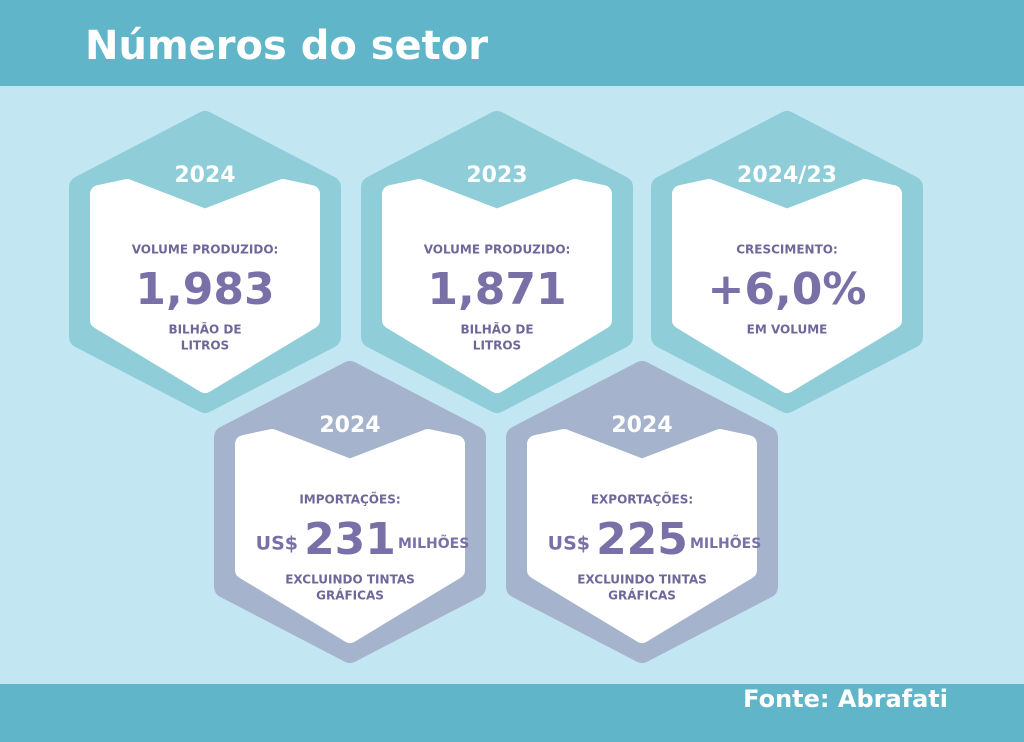 This screenshot has height=742, width=1024. Describe the element at coordinates (845, 699) in the screenshot. I see `source: Fonte: Abrafati` at that location.